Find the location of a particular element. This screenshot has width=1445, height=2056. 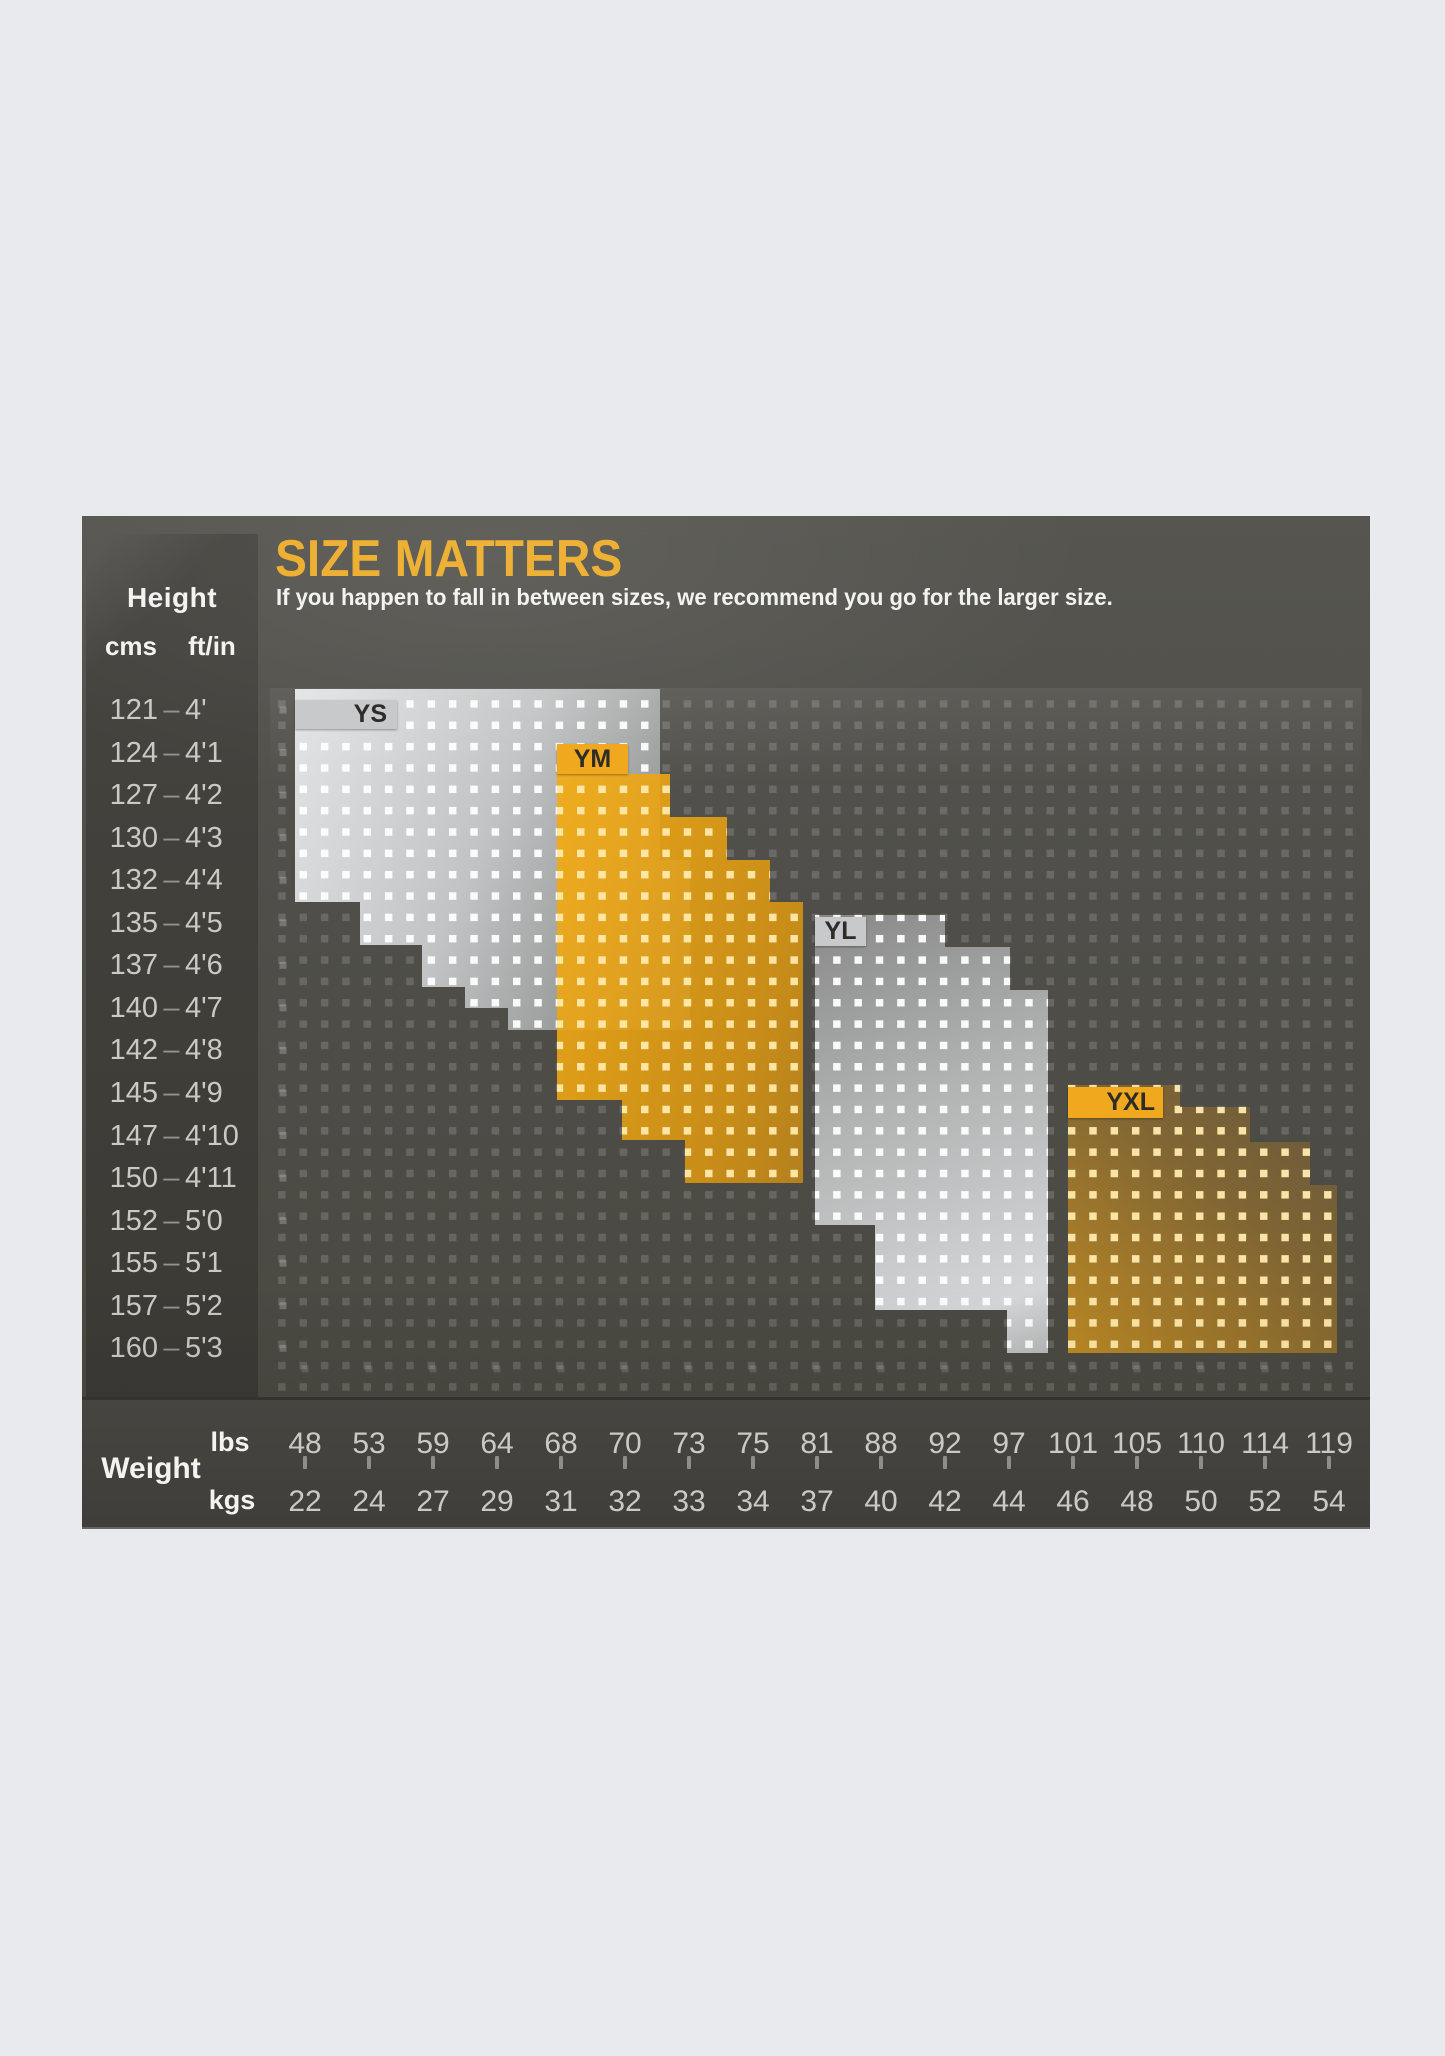

height-cm-value: 145 is located at coordinates (133, 1092).